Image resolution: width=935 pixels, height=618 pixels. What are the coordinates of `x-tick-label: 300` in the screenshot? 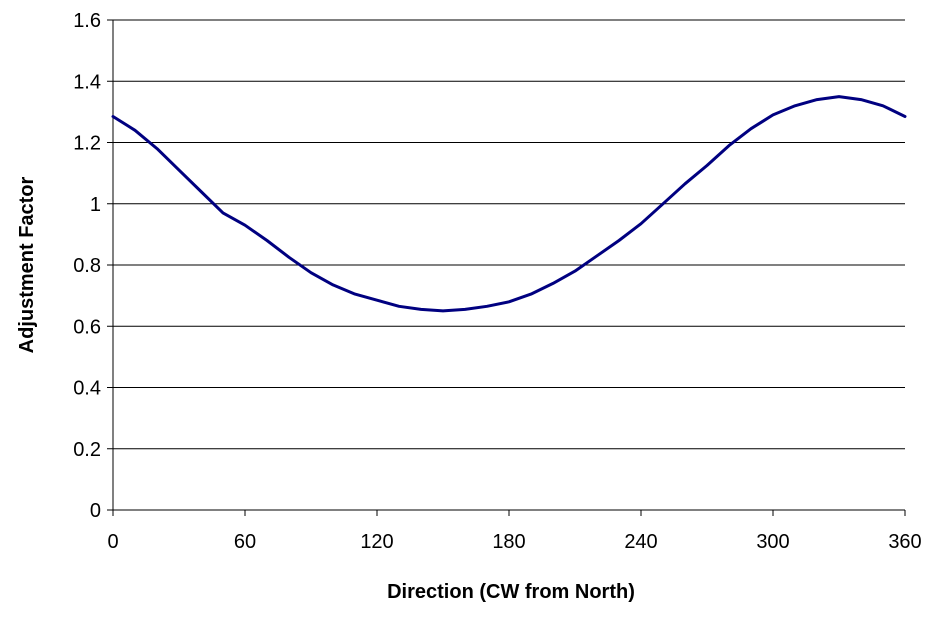 It's located at (772, 542).